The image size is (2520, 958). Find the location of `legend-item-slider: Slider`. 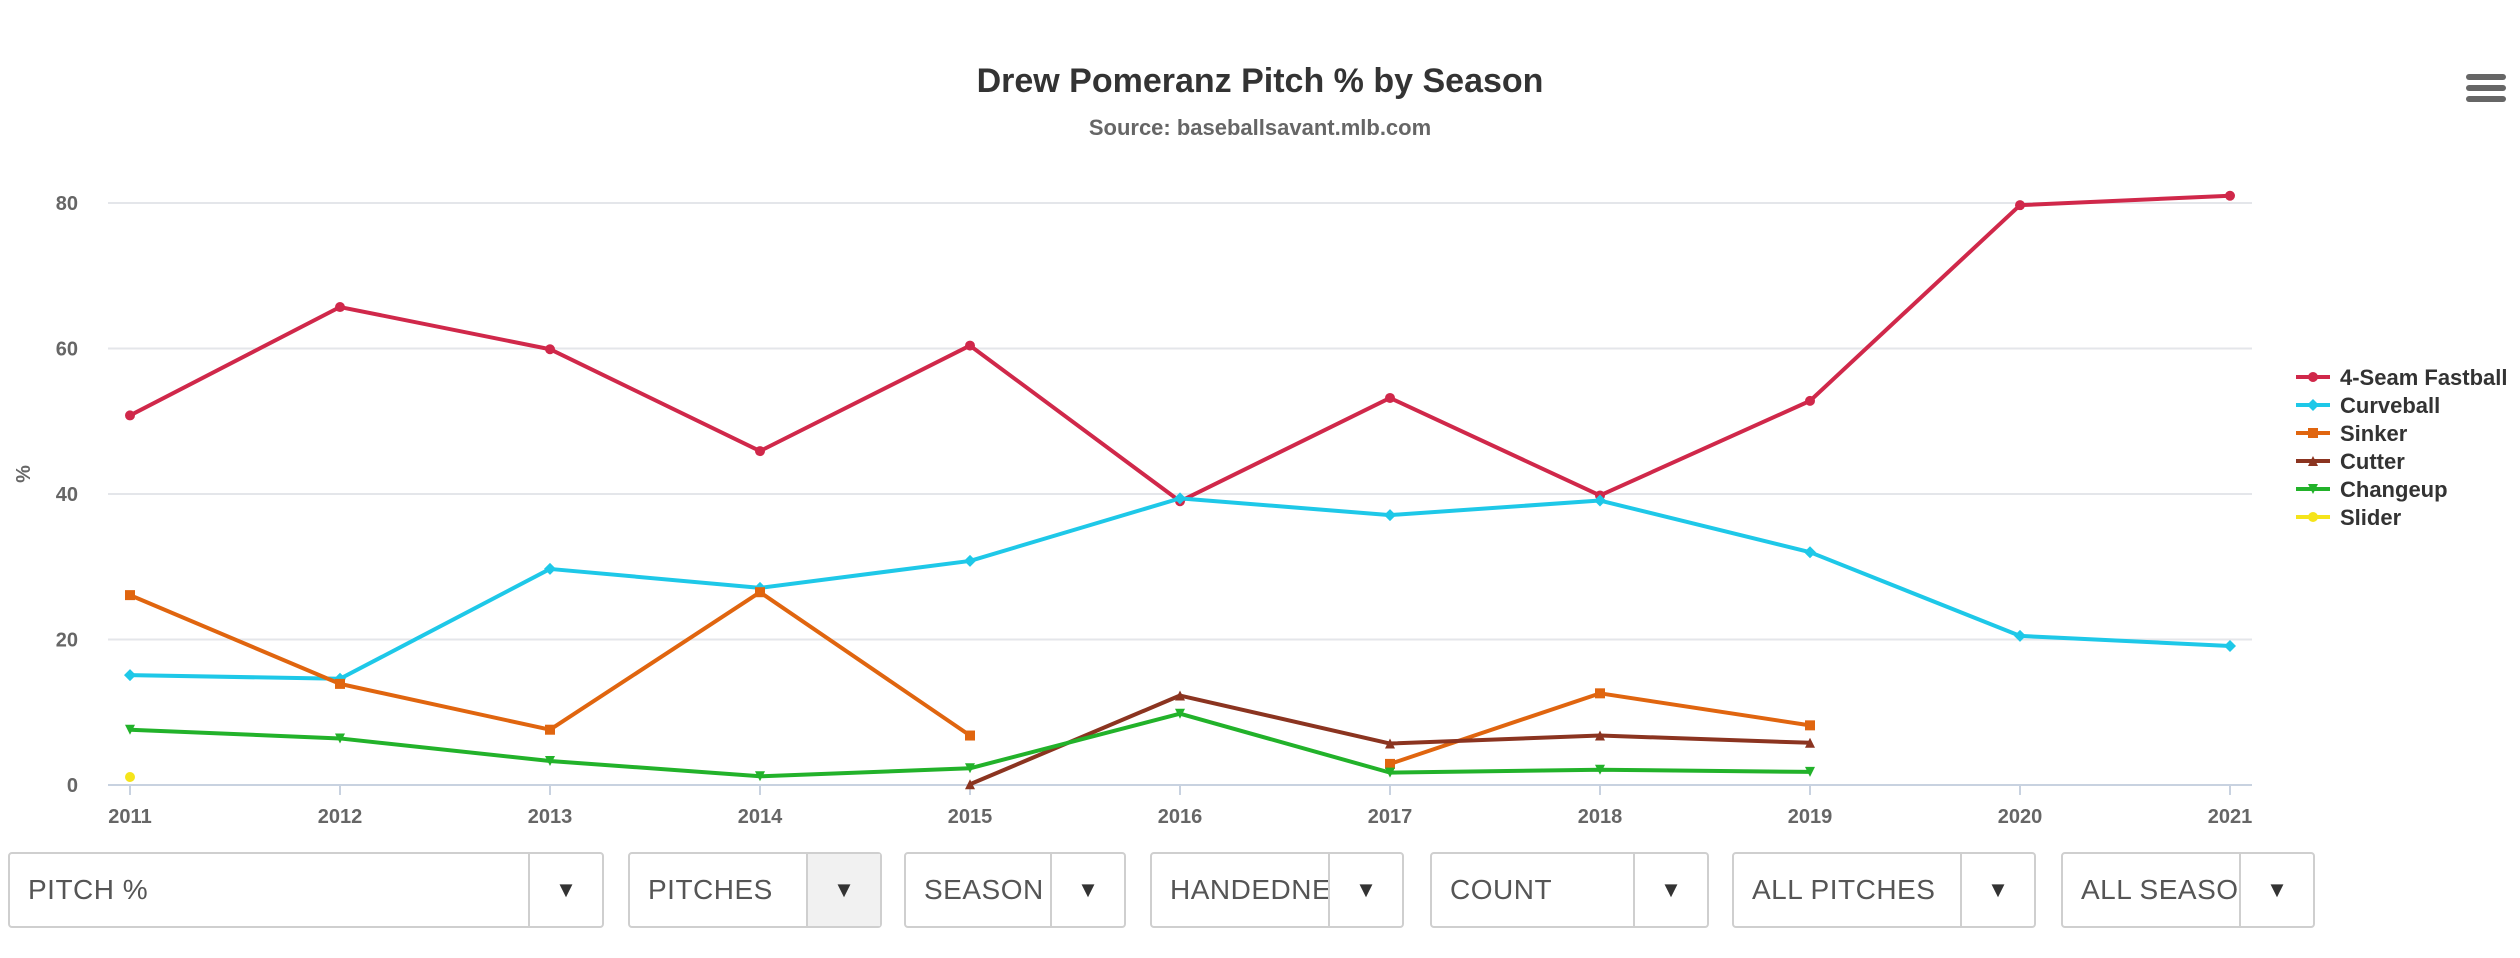

legend-item-slider: Slider is located at coordinates (2349, 517).